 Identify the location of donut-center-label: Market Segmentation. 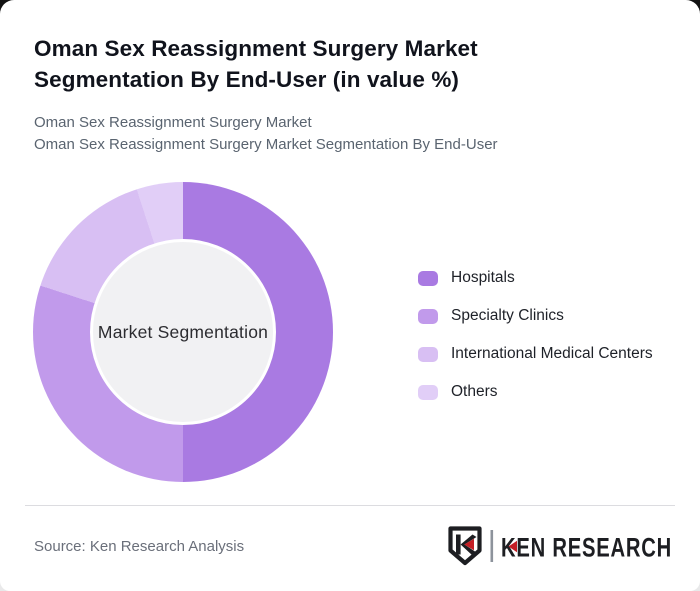
(183, 331).